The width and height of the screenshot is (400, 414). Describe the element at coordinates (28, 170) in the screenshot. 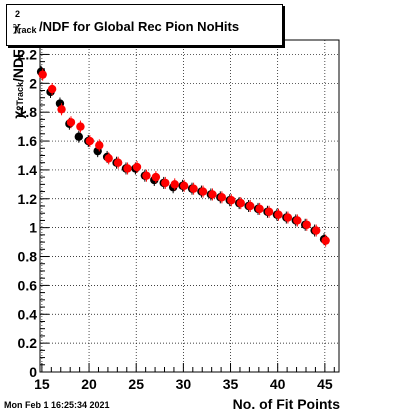

I see `y-tick-label: 1.4` at that location.